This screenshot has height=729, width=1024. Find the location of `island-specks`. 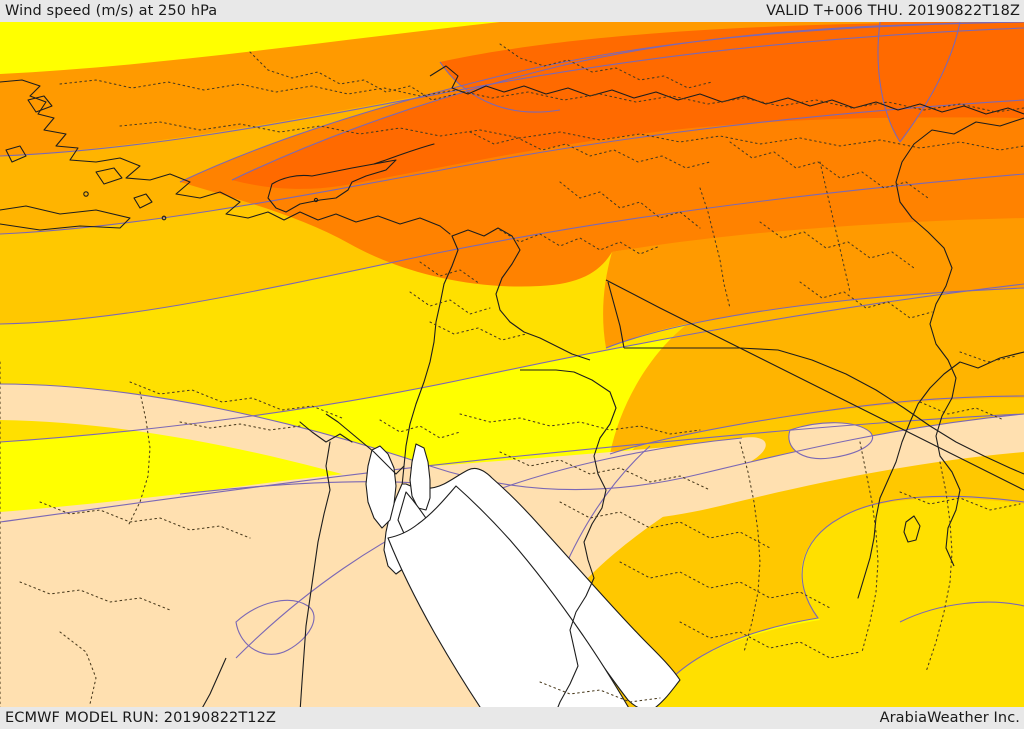

island-specks is located at coordinates (201, 206).